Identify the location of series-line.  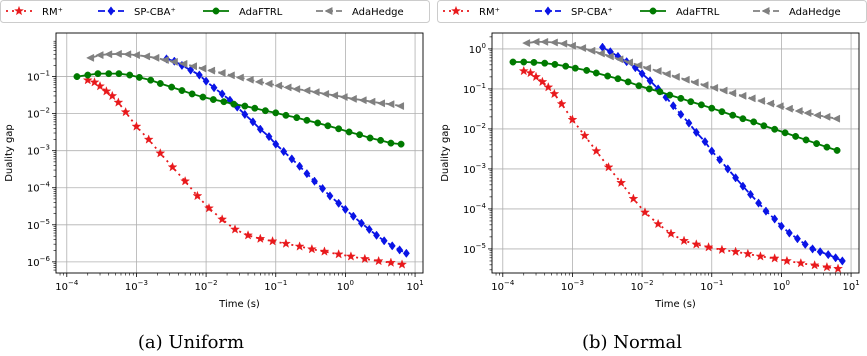
(681, 80).